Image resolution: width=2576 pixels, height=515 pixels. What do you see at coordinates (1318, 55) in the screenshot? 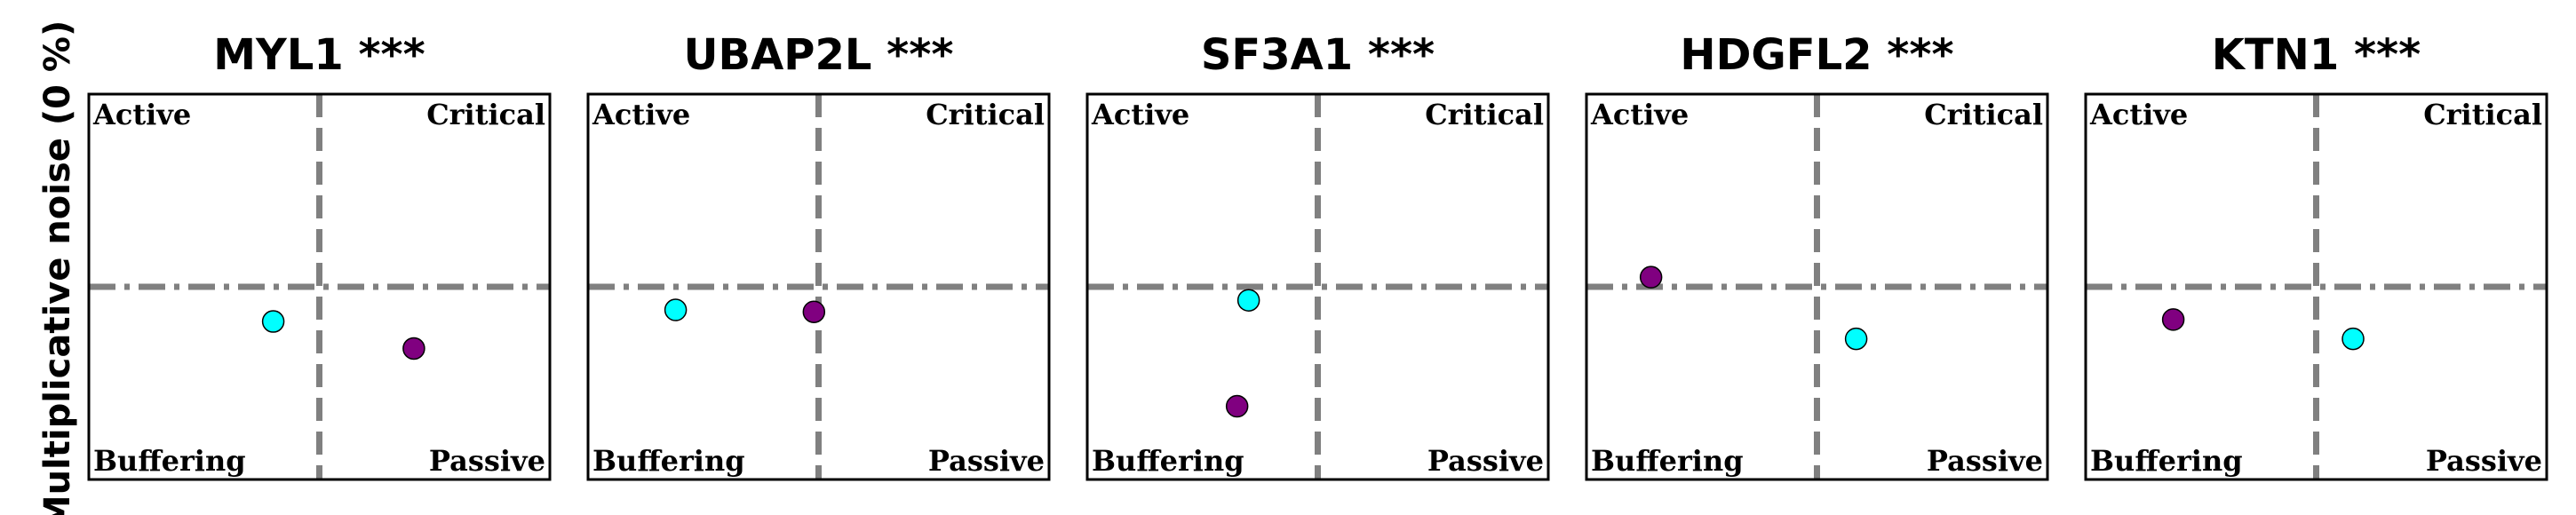
I see `panel-title: SF3A1 ***` at bounding box center [1318, 55].